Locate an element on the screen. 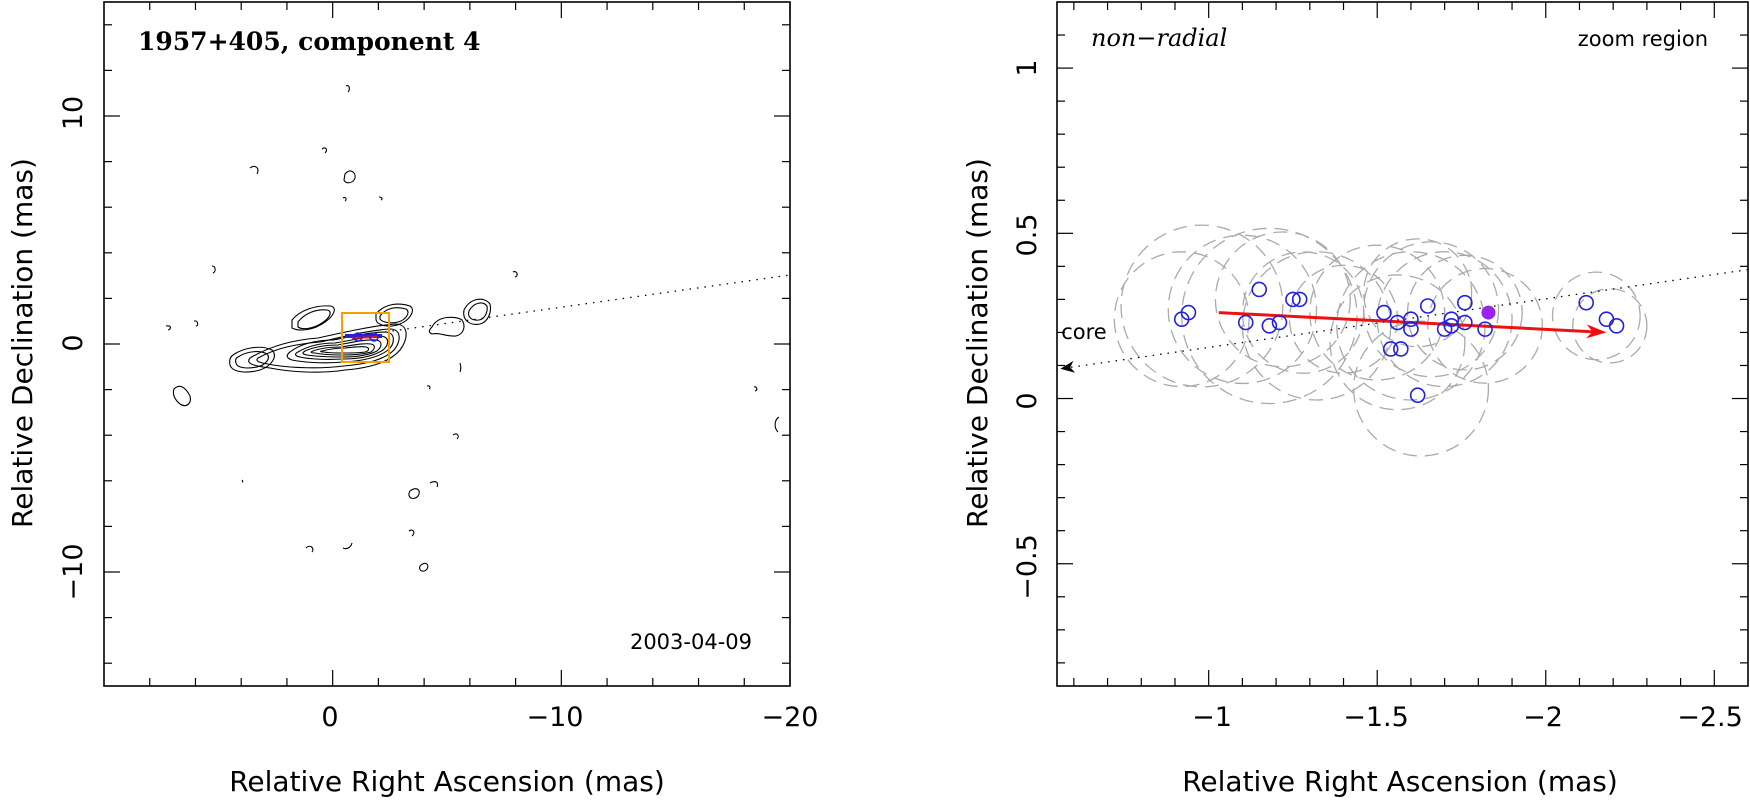 The height and width of the screenshot is (805, 1750). core-label: core is located at coordinates (1084, 332).